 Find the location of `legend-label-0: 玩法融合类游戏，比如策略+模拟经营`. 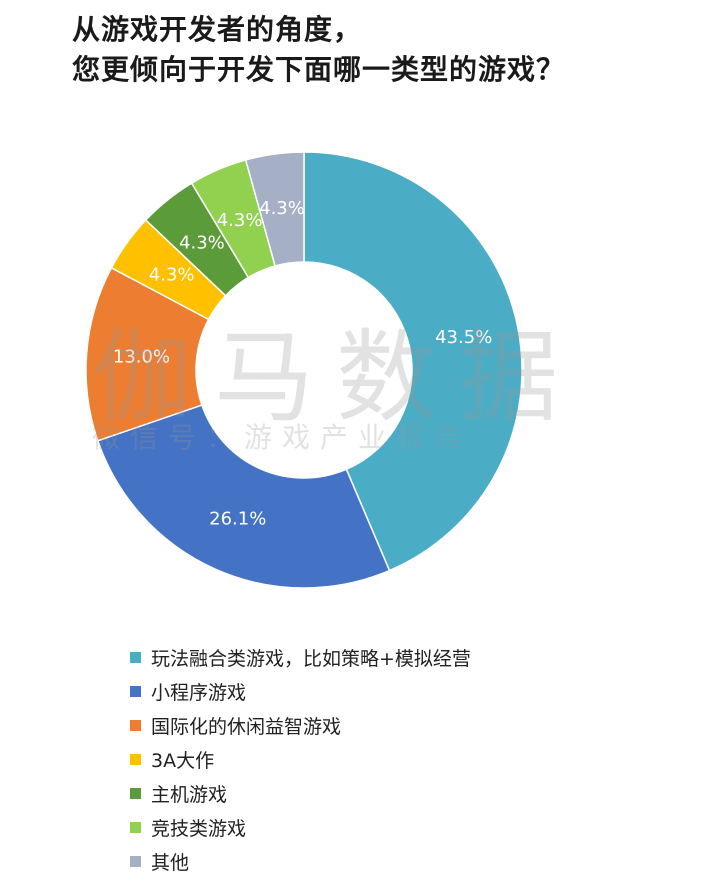

legend-label-0: 玩法融合类游戏，比如策略+模拟经营 is located at coordinates (311, 658).